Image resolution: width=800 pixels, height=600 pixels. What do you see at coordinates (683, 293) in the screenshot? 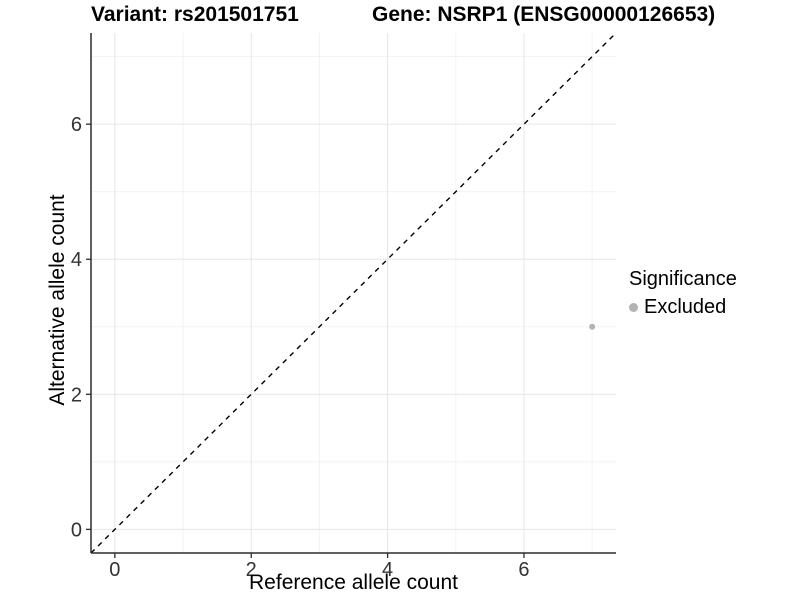
I see `legend: Significance Excluded` at bounding box center [683, 293].